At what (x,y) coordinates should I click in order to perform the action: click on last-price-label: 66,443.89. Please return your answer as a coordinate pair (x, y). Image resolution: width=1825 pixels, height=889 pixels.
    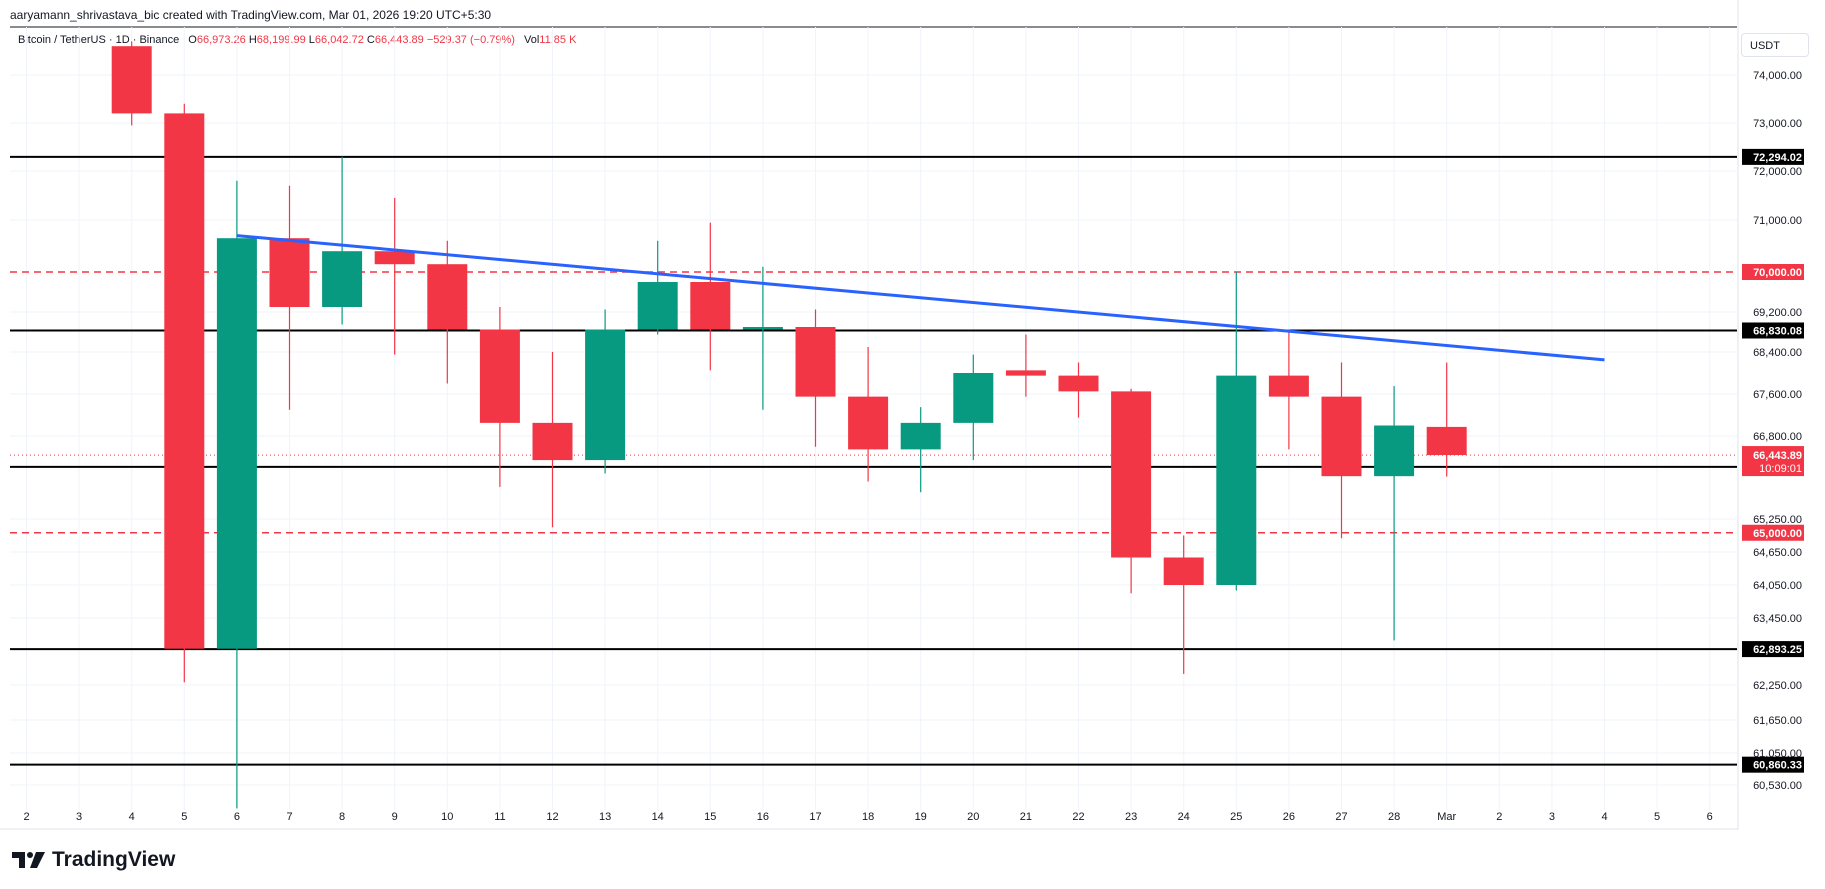
    Looking at the image, I should click on (1777, 456).